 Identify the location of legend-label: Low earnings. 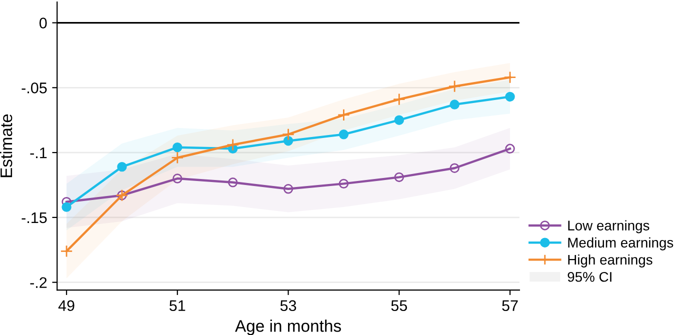
(609, 227).